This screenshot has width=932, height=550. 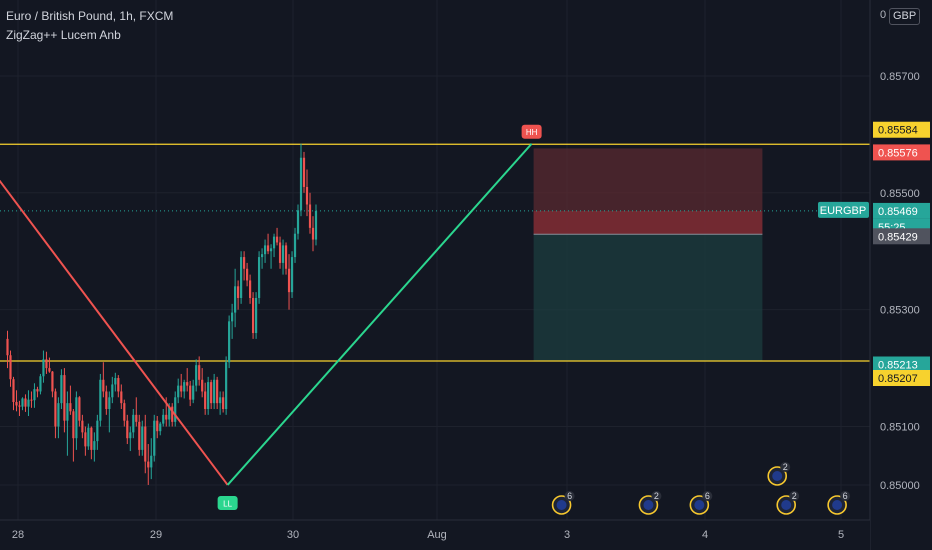 I want to click on price-label: 0.85469, so click(x=901, y=210).